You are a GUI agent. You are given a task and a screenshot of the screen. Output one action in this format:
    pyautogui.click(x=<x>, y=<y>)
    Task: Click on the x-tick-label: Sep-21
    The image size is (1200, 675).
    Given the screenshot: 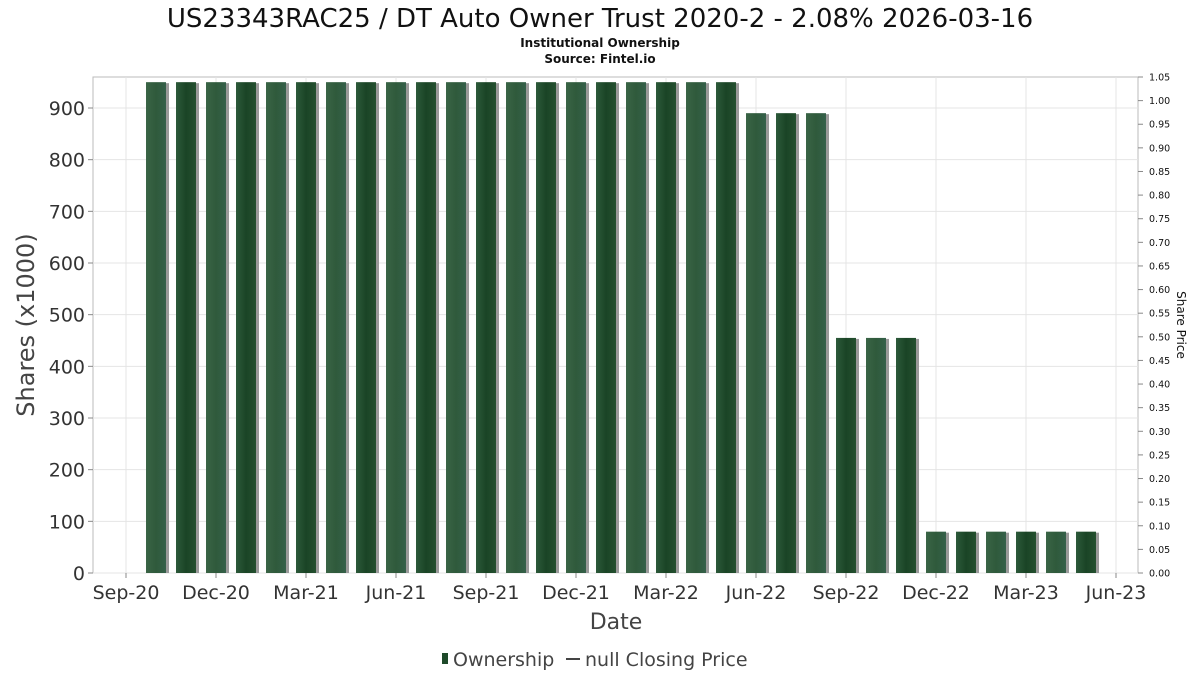 What is the action you would take?
    pyautogui.click(x=486, y=593)
    